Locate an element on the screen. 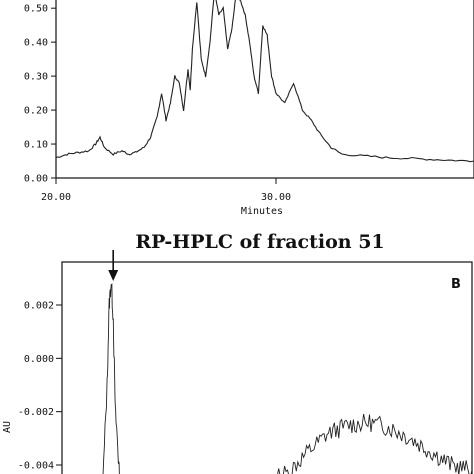 Image resolution: width=474 pixels, height=474 pixels. panel-b-y-tick-label: -0.002 is located at coordinates (36, 412).